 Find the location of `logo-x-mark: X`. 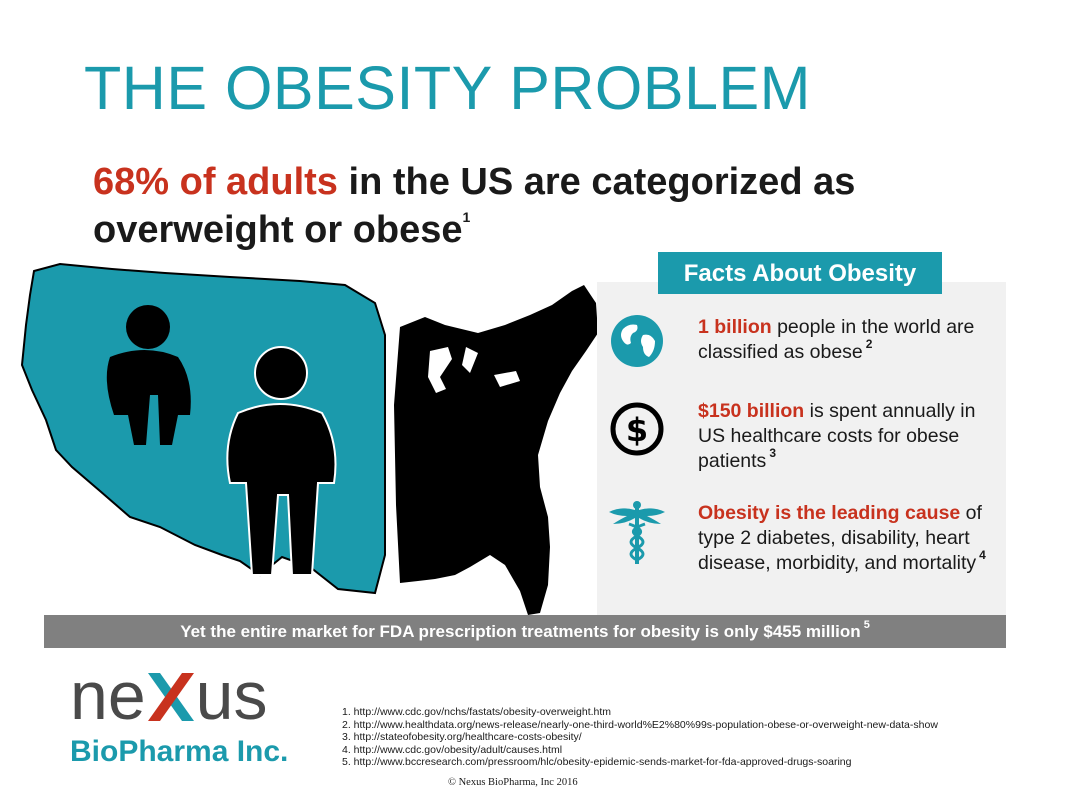

logo-x-mark: X is located at coordinates (171, 696).